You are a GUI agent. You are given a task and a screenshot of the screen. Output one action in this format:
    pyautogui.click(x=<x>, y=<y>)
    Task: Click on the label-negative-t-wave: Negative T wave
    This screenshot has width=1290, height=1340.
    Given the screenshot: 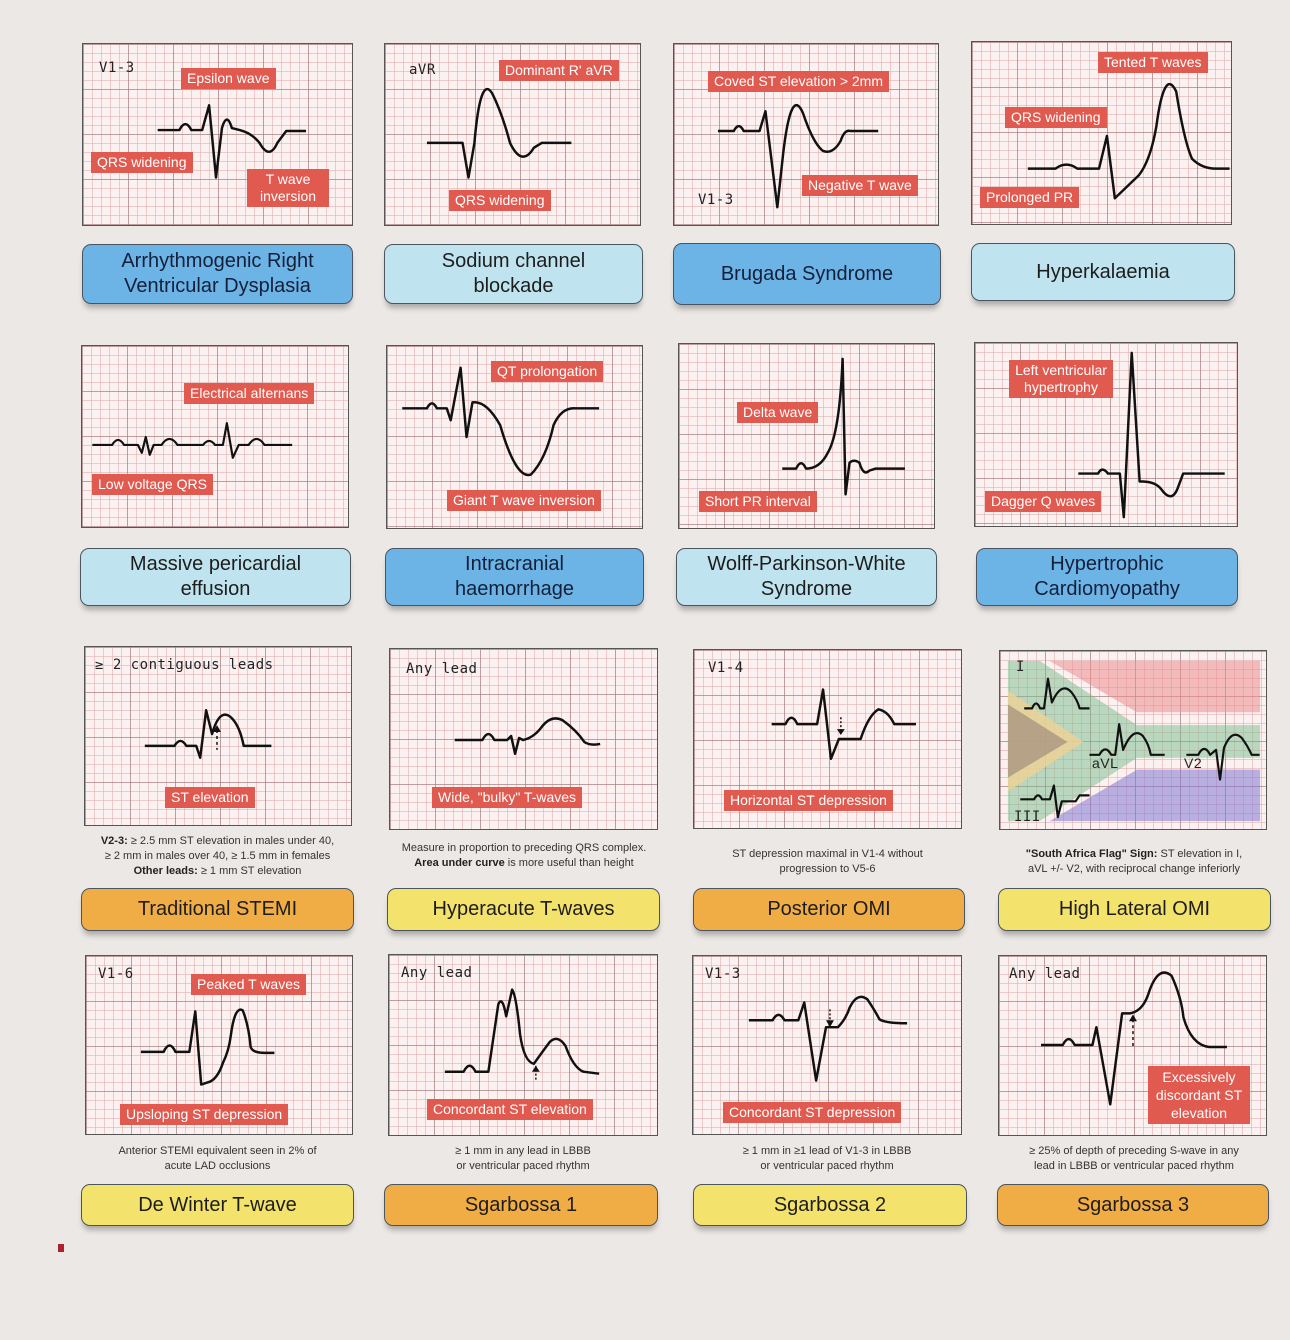 What is the action you would take?
    pyautogui.click(x=860, y=185)
    